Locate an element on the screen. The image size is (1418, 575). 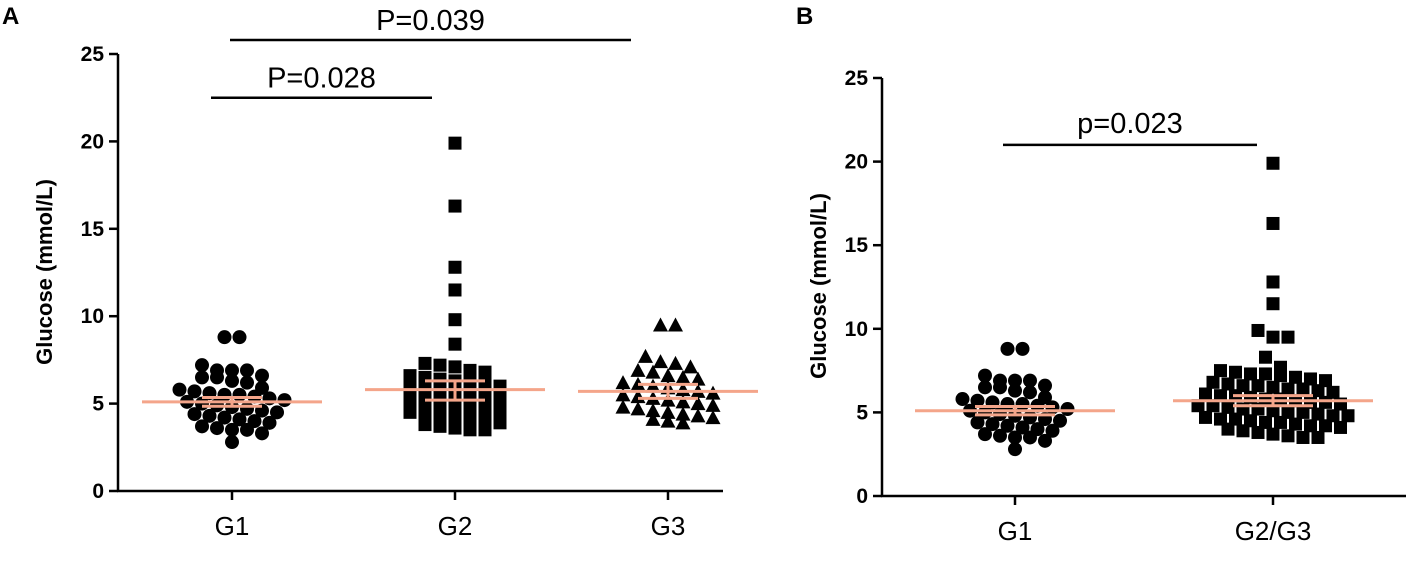
x-category-label: G2 is located at coordinates (455, 526).